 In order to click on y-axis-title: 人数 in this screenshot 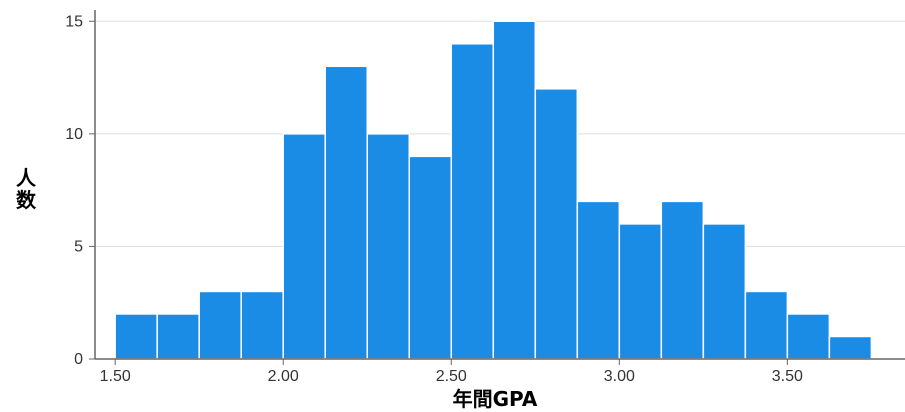, I will do `click(26, 189)`.